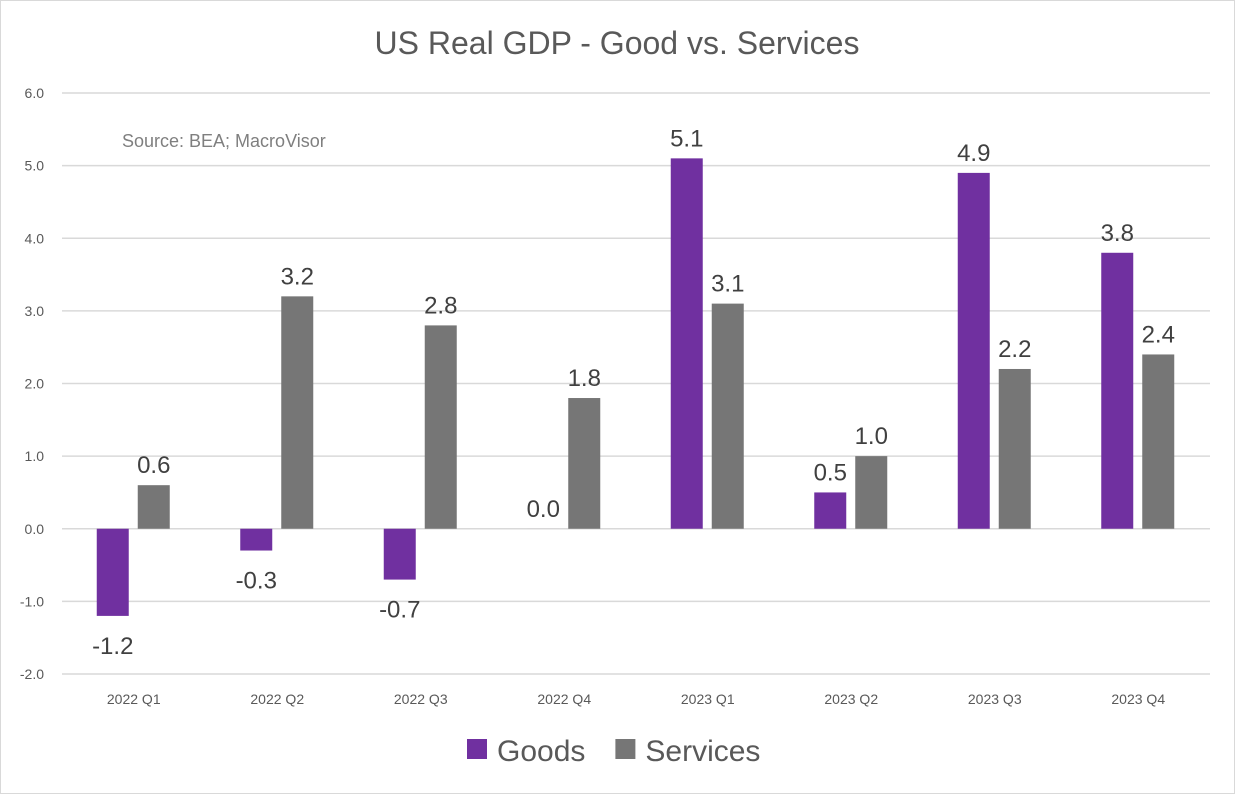  Describe the element at coordinates (440, 305) in the screenshot. I see `data-label: 2.8` at that location.